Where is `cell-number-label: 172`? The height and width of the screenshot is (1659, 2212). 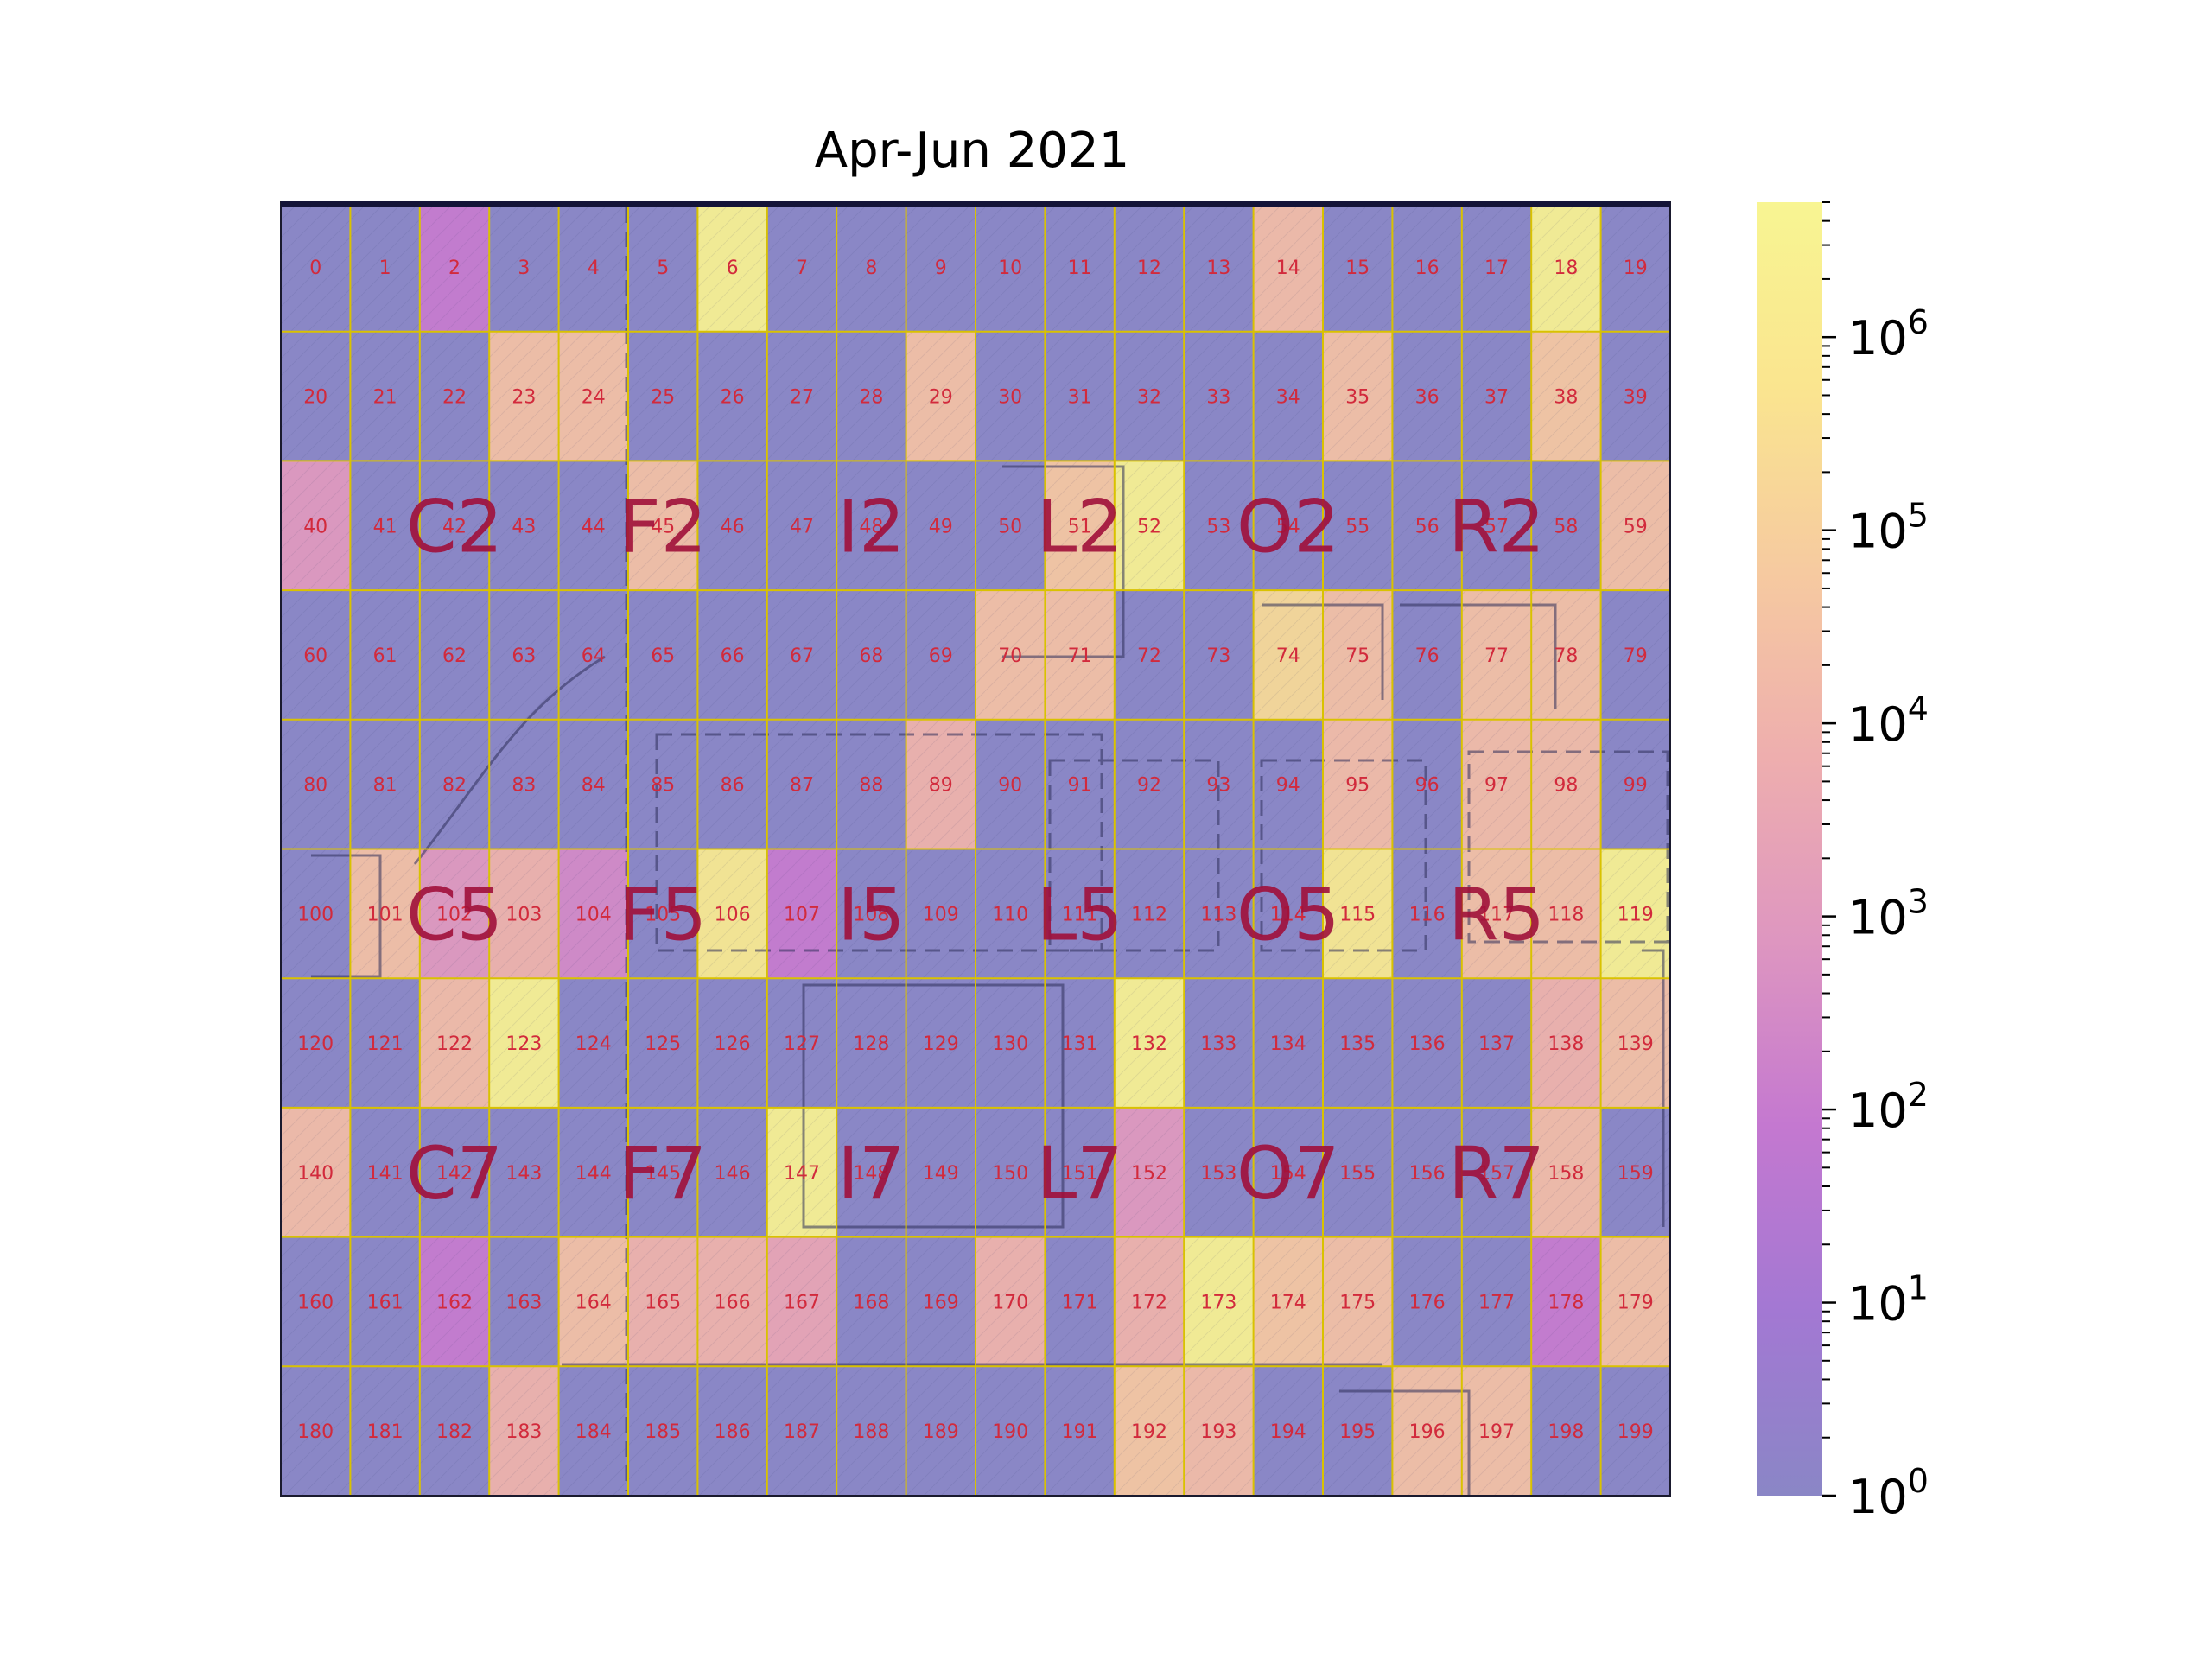 cell-number-label: 172 is located at coordinates (1149, 1302).